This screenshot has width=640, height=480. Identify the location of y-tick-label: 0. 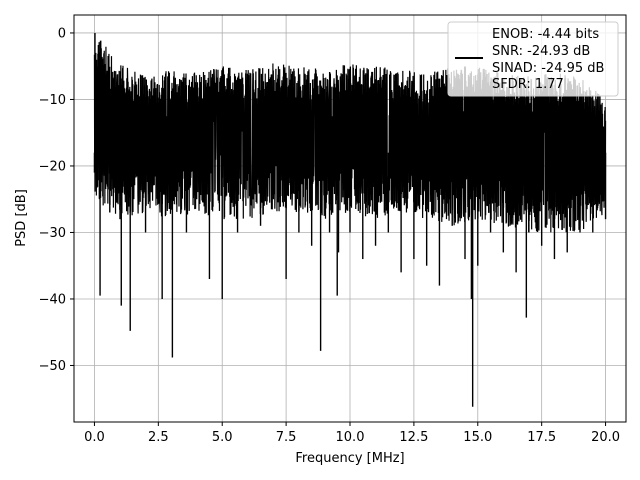
(62, 33).